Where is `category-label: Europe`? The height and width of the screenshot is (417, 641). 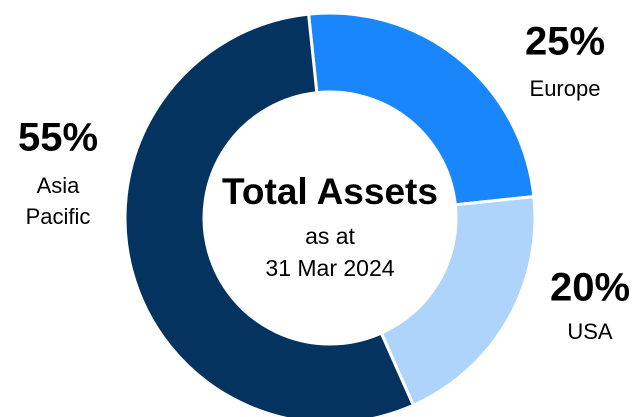
category-label: Europe is located at coordinates (565, 88).